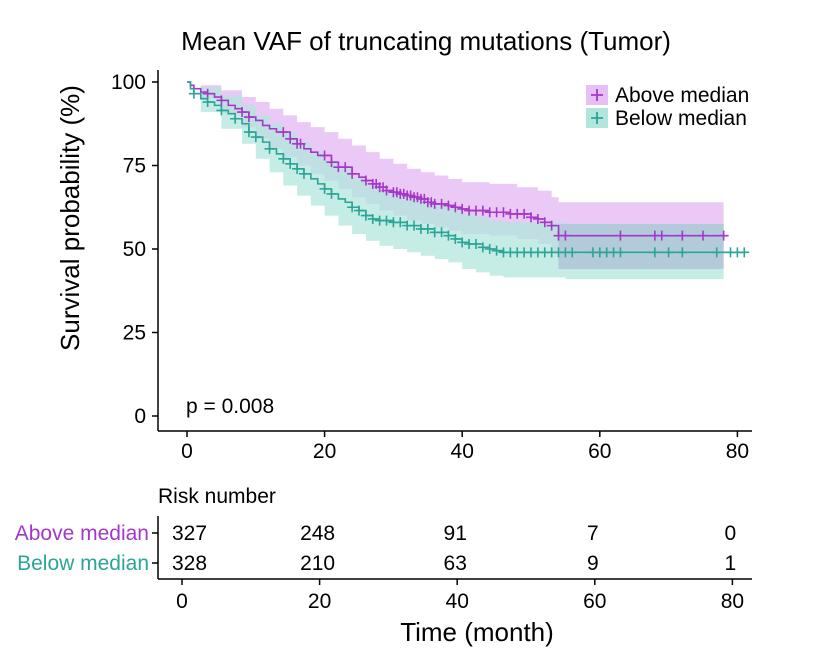  I want to click on legend-label-above-median: Above median, so click(682, 95).